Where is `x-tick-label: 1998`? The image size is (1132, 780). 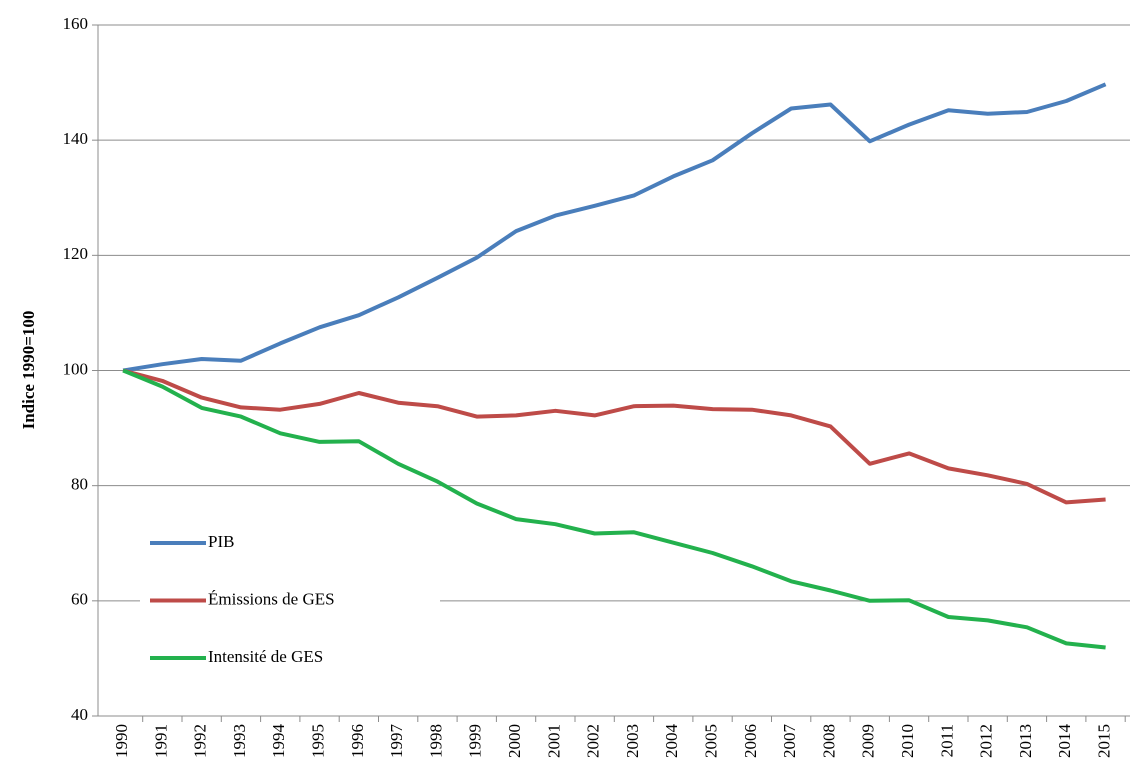
x-tick-label: 1998 is located at coordinates (435, 741).